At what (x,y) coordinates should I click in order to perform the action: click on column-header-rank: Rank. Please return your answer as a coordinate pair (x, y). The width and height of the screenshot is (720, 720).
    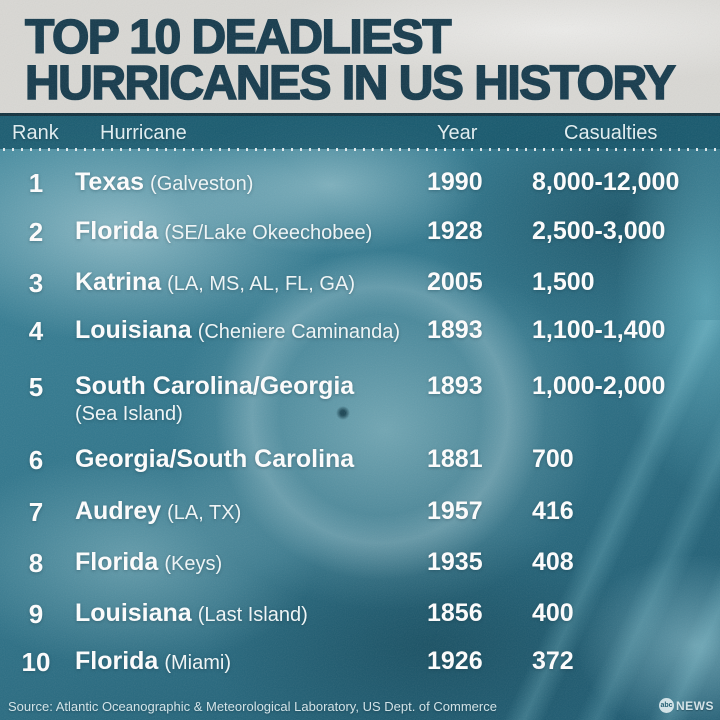
    Looking at the image, I should click on (35, 133).